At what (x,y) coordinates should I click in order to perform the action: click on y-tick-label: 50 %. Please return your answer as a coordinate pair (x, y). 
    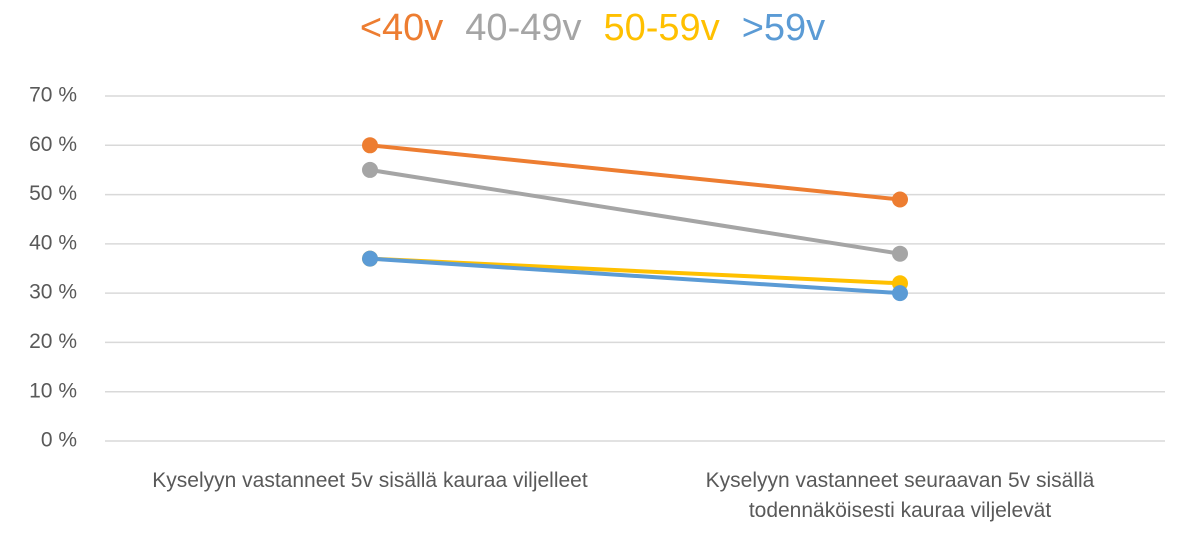
    Looking at the image, I should click on (53, 193).